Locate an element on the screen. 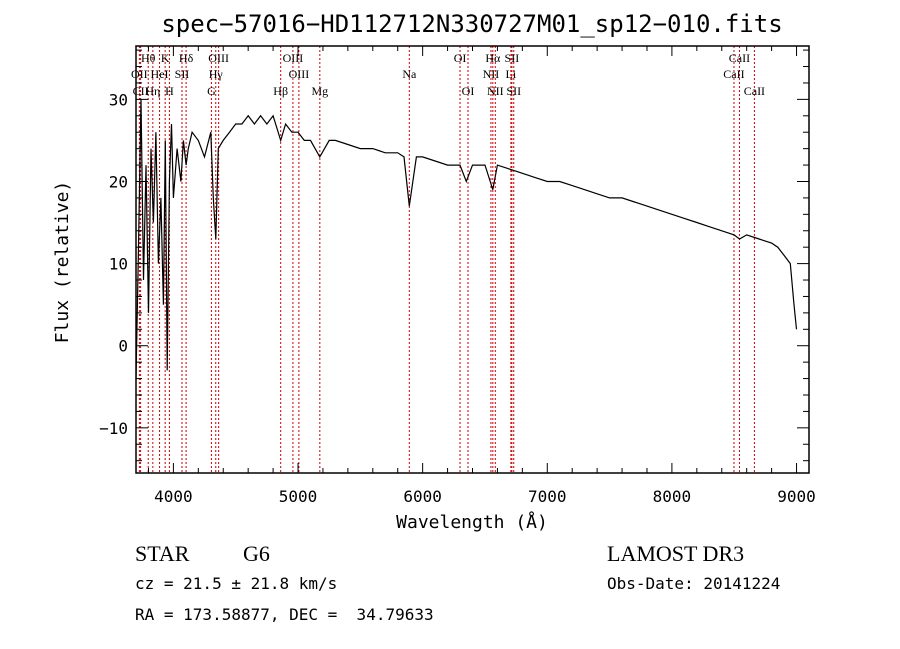 This screenshot has height=649, width=900. object-subclass: G6 is located at coordinates (256, 553).